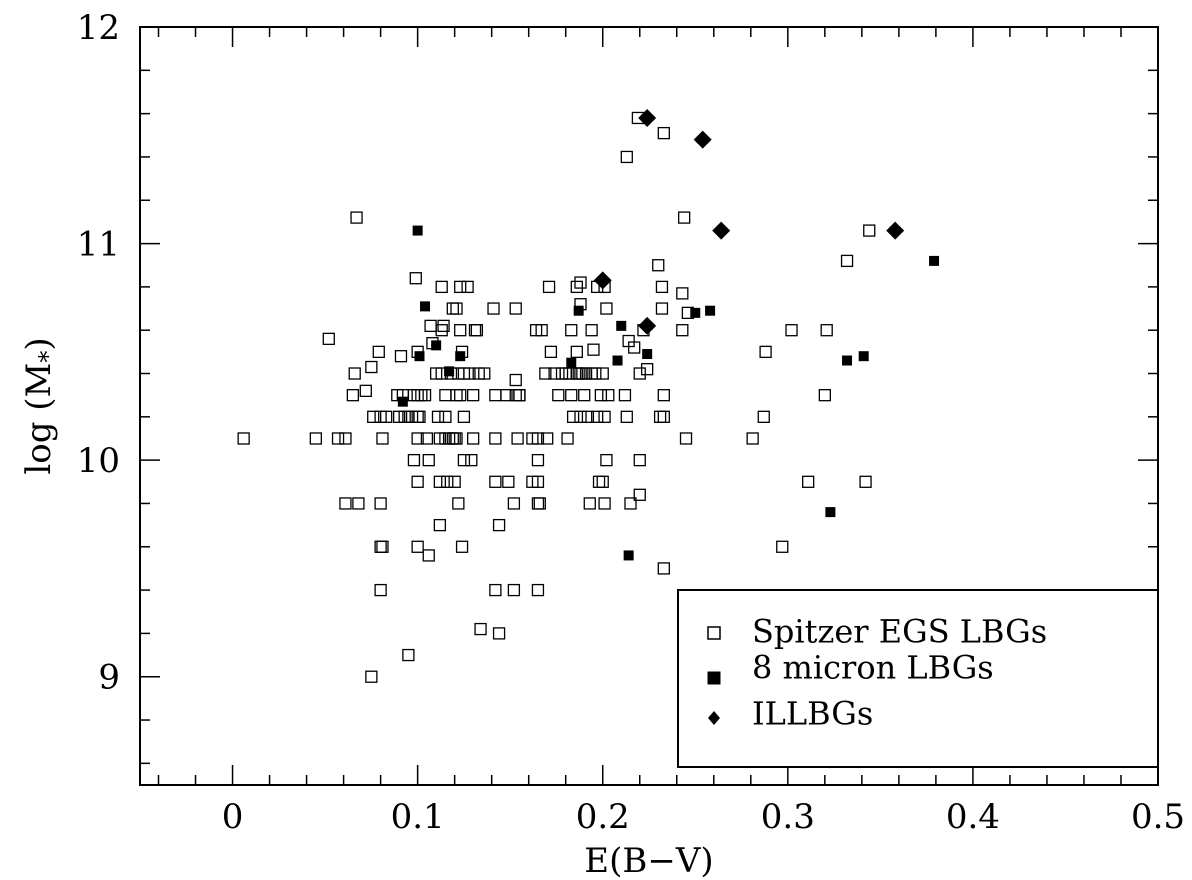  What do you see at coordinates (788, 817) in the screenshot?
I see `x-tick-label: 0.3` at bounding box center [788, 817].